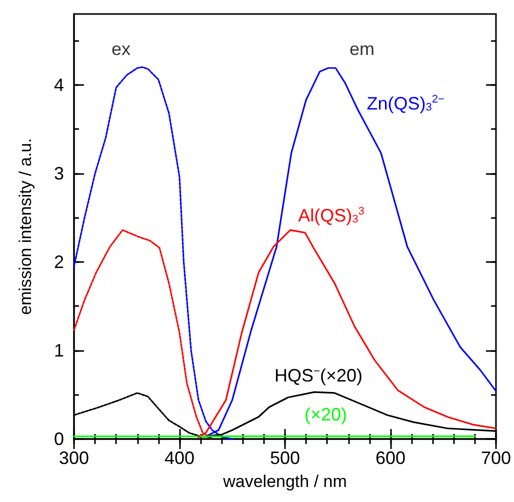 This screenshot has width=514, height=502. I want to click on x-tick-label: 300, so click(74, 458).